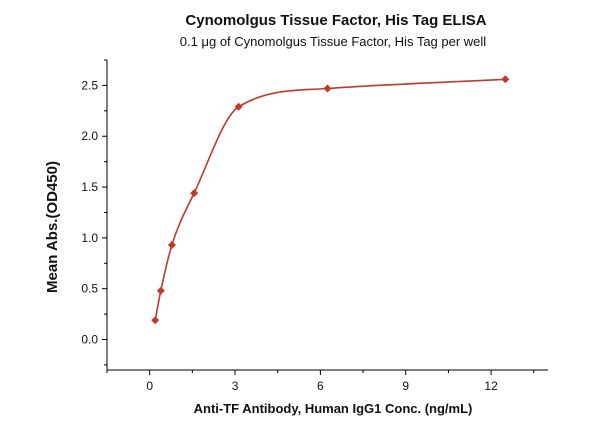 This screenshot has height=428, width=599. Describe the element at coordinates (235, 386) in the screenshot. I see `x-tick-label: 3` at that location.